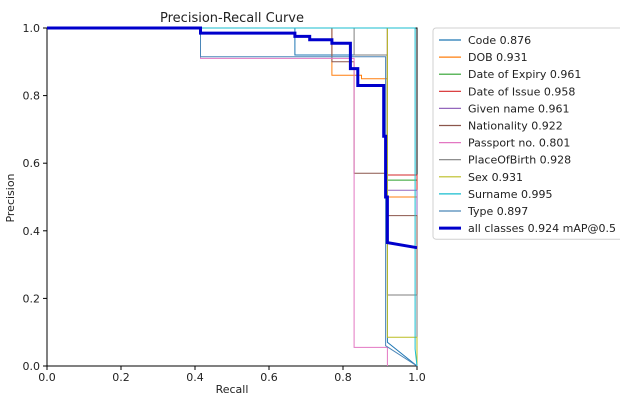 This screenshot has height=394, width=620. Describe the element at coordinates (32, 366) in the screenshot. I see `y-tick-label: 0.0` at that location.